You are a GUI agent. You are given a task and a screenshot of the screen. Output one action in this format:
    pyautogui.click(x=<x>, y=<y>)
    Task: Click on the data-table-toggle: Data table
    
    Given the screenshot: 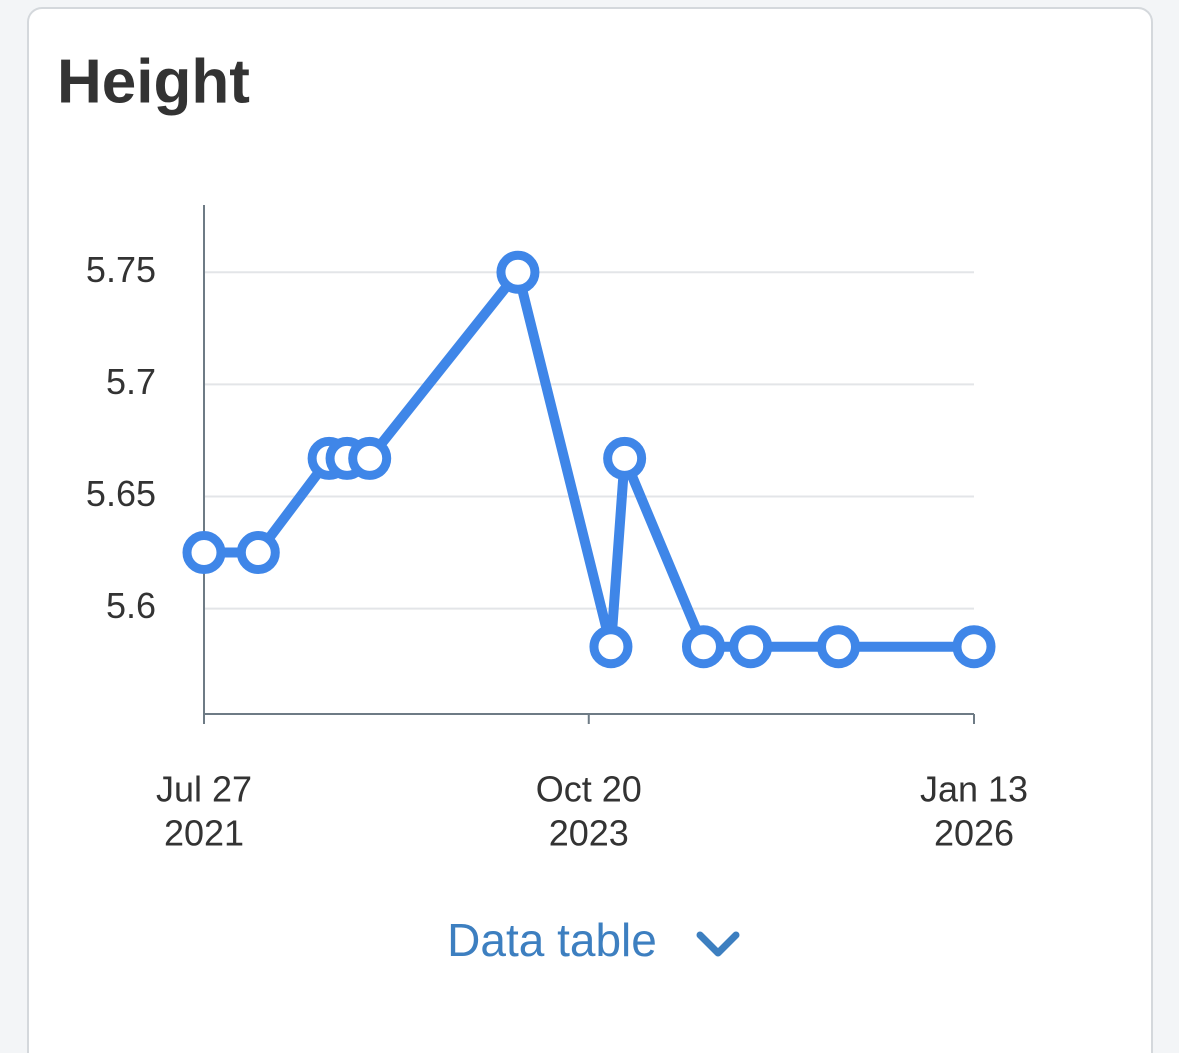 What is the action you would take?
    pyautogui.click(x=593, y=940)
    